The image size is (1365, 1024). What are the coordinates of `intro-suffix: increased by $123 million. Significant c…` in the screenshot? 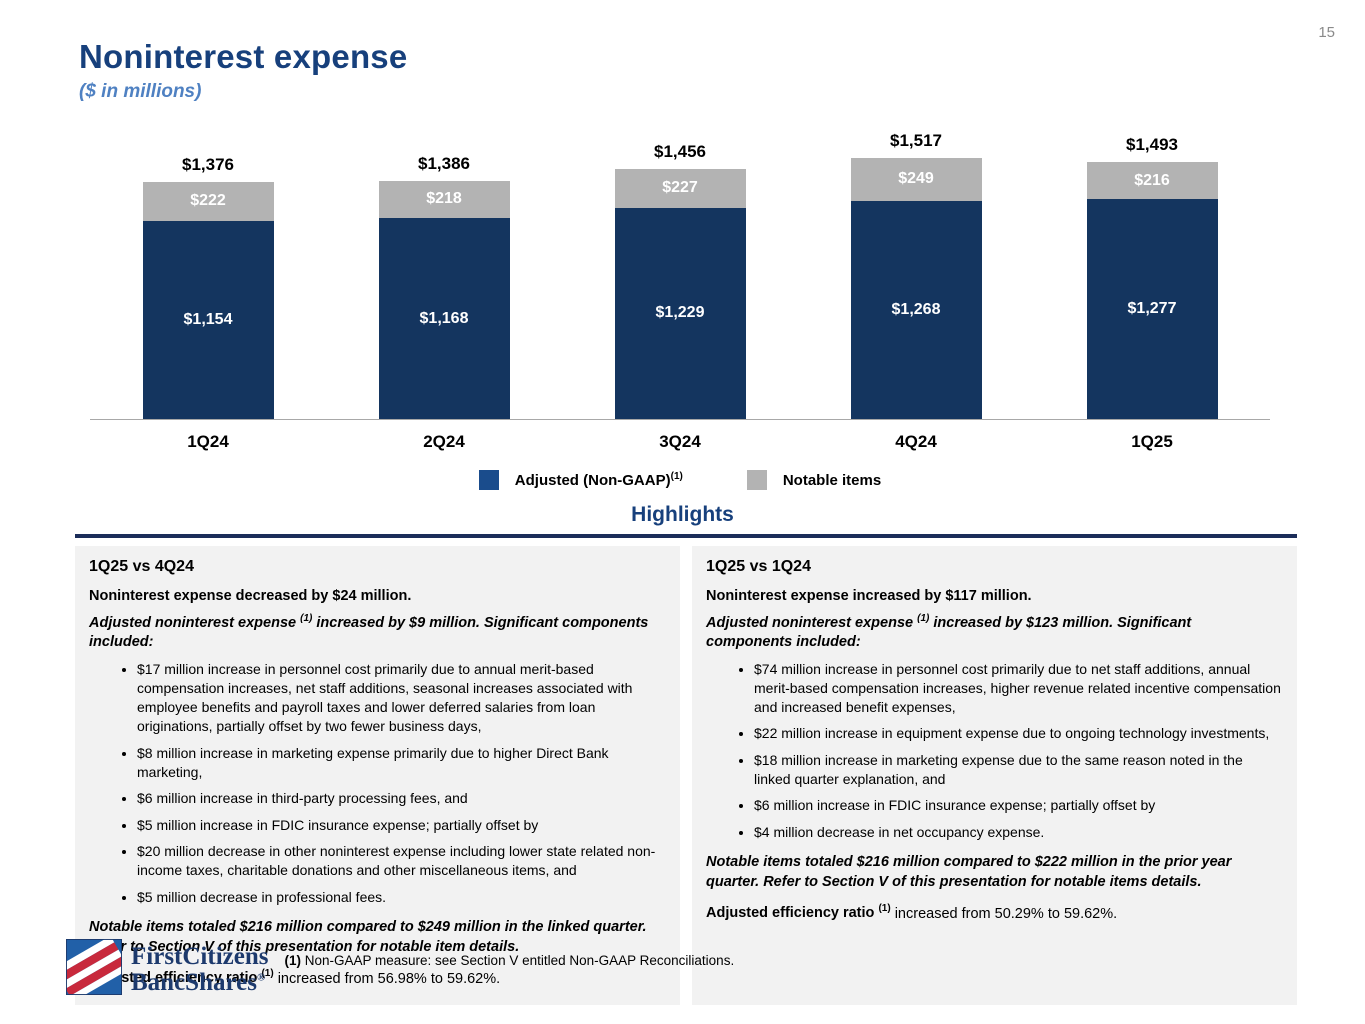 It's located at (949, 632).